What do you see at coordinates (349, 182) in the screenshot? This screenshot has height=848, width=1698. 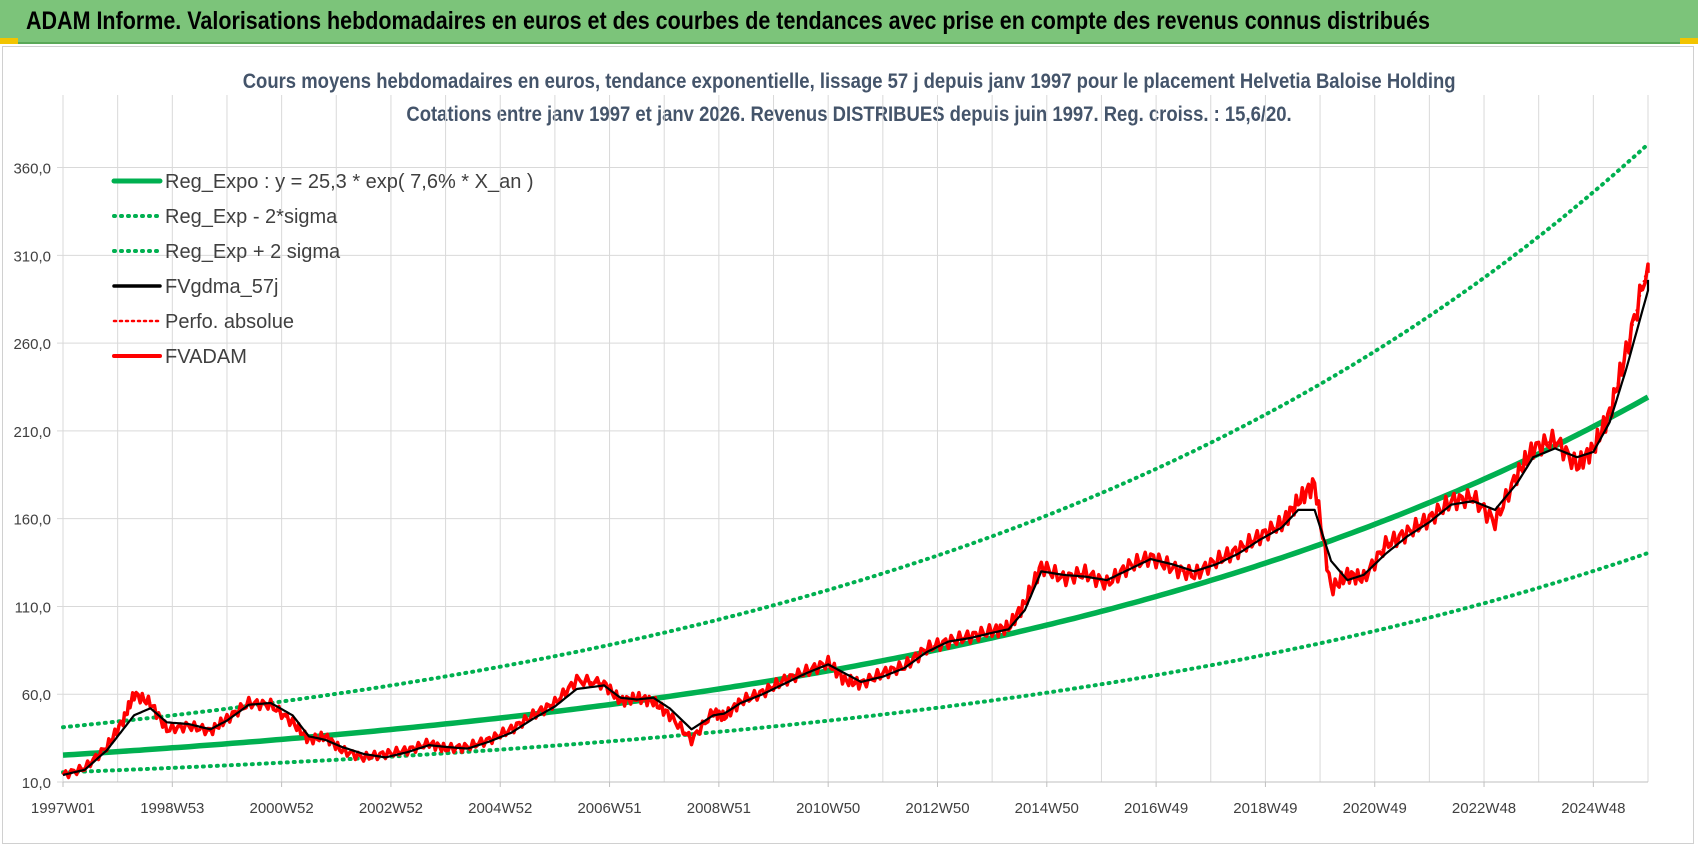 I see `legend-label: Reg_Expo : y = 25,3 * exp( 7,6% * X_an )` at bounding box center [349, 182].